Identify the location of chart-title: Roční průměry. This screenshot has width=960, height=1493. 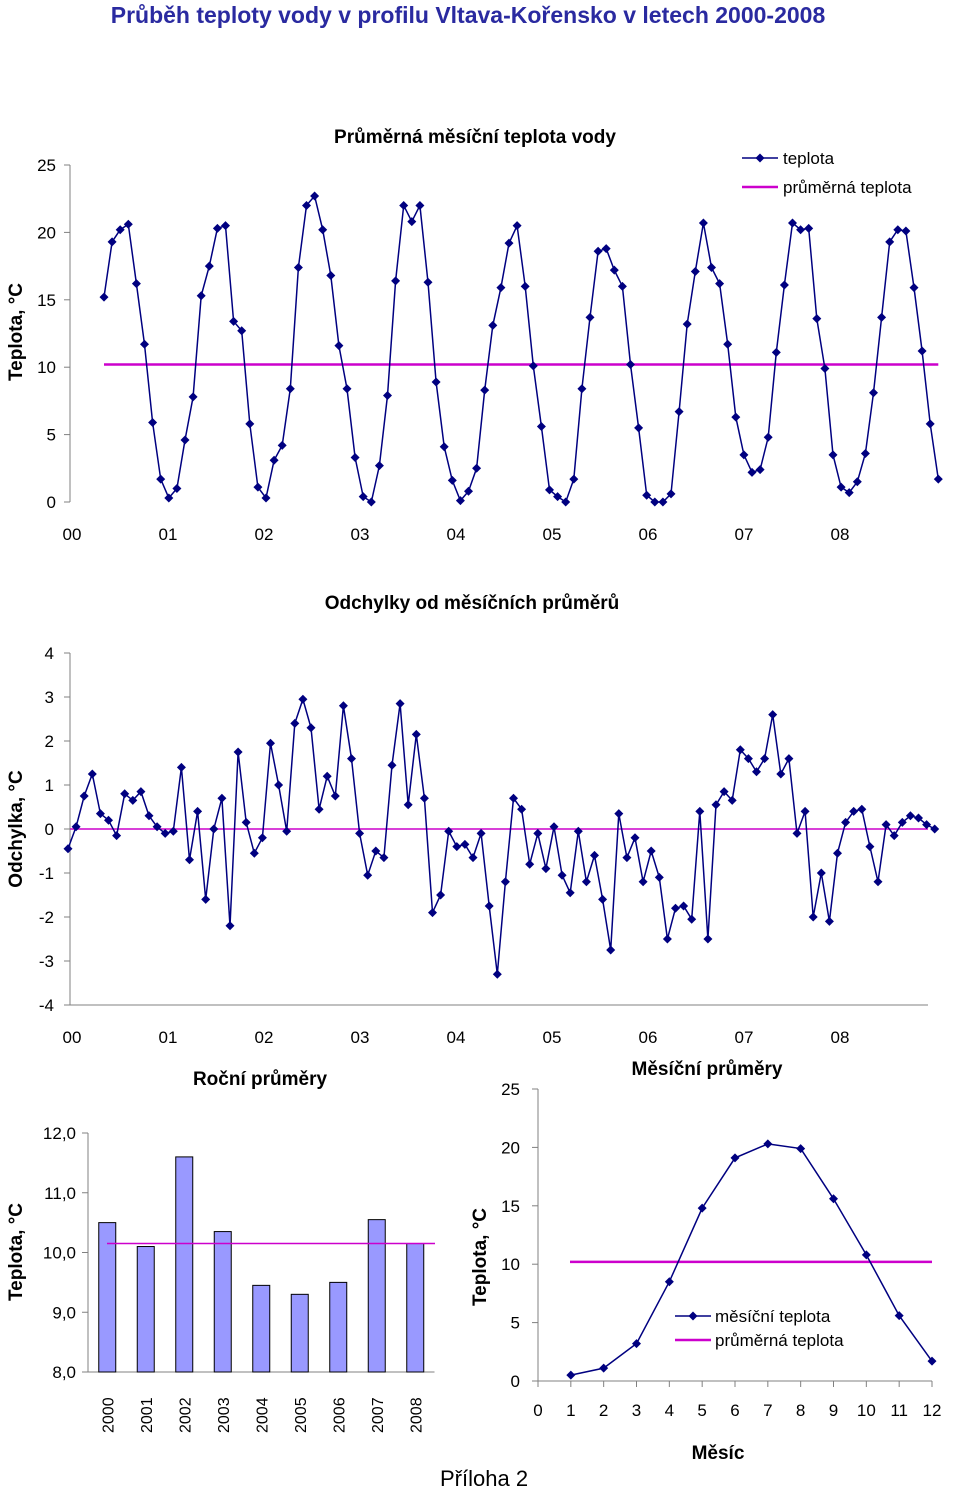
(260, 1079).